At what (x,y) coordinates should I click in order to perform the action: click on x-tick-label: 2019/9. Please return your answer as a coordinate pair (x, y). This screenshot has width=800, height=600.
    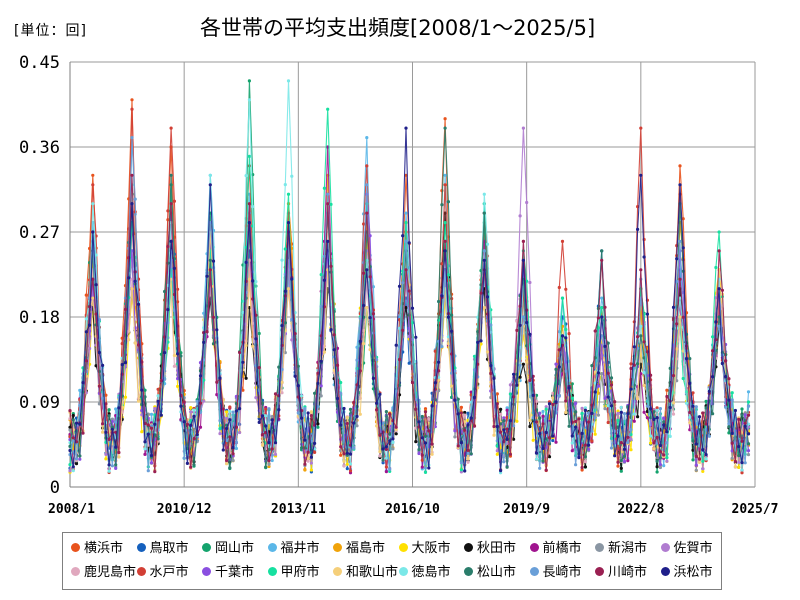
    Looking at the image, I should click on (526, 509).